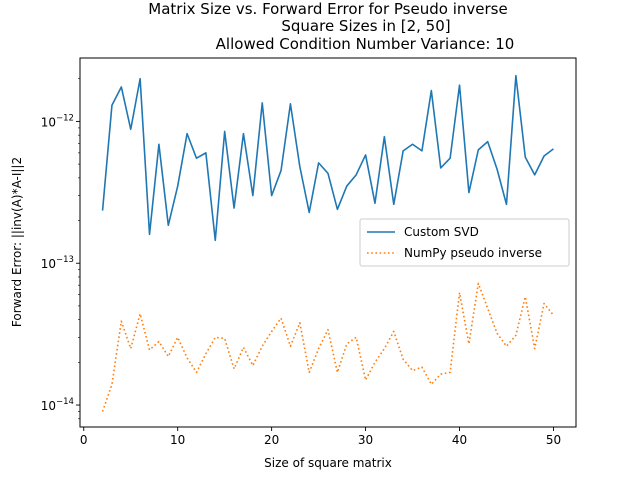 Image resolution: width=640 pixels, height=480 pixels. What do you see at coordinates (328, 463) in the screenshot?
I see `x-axis-label: Size of square matrix` at bounding box center [328, 463].